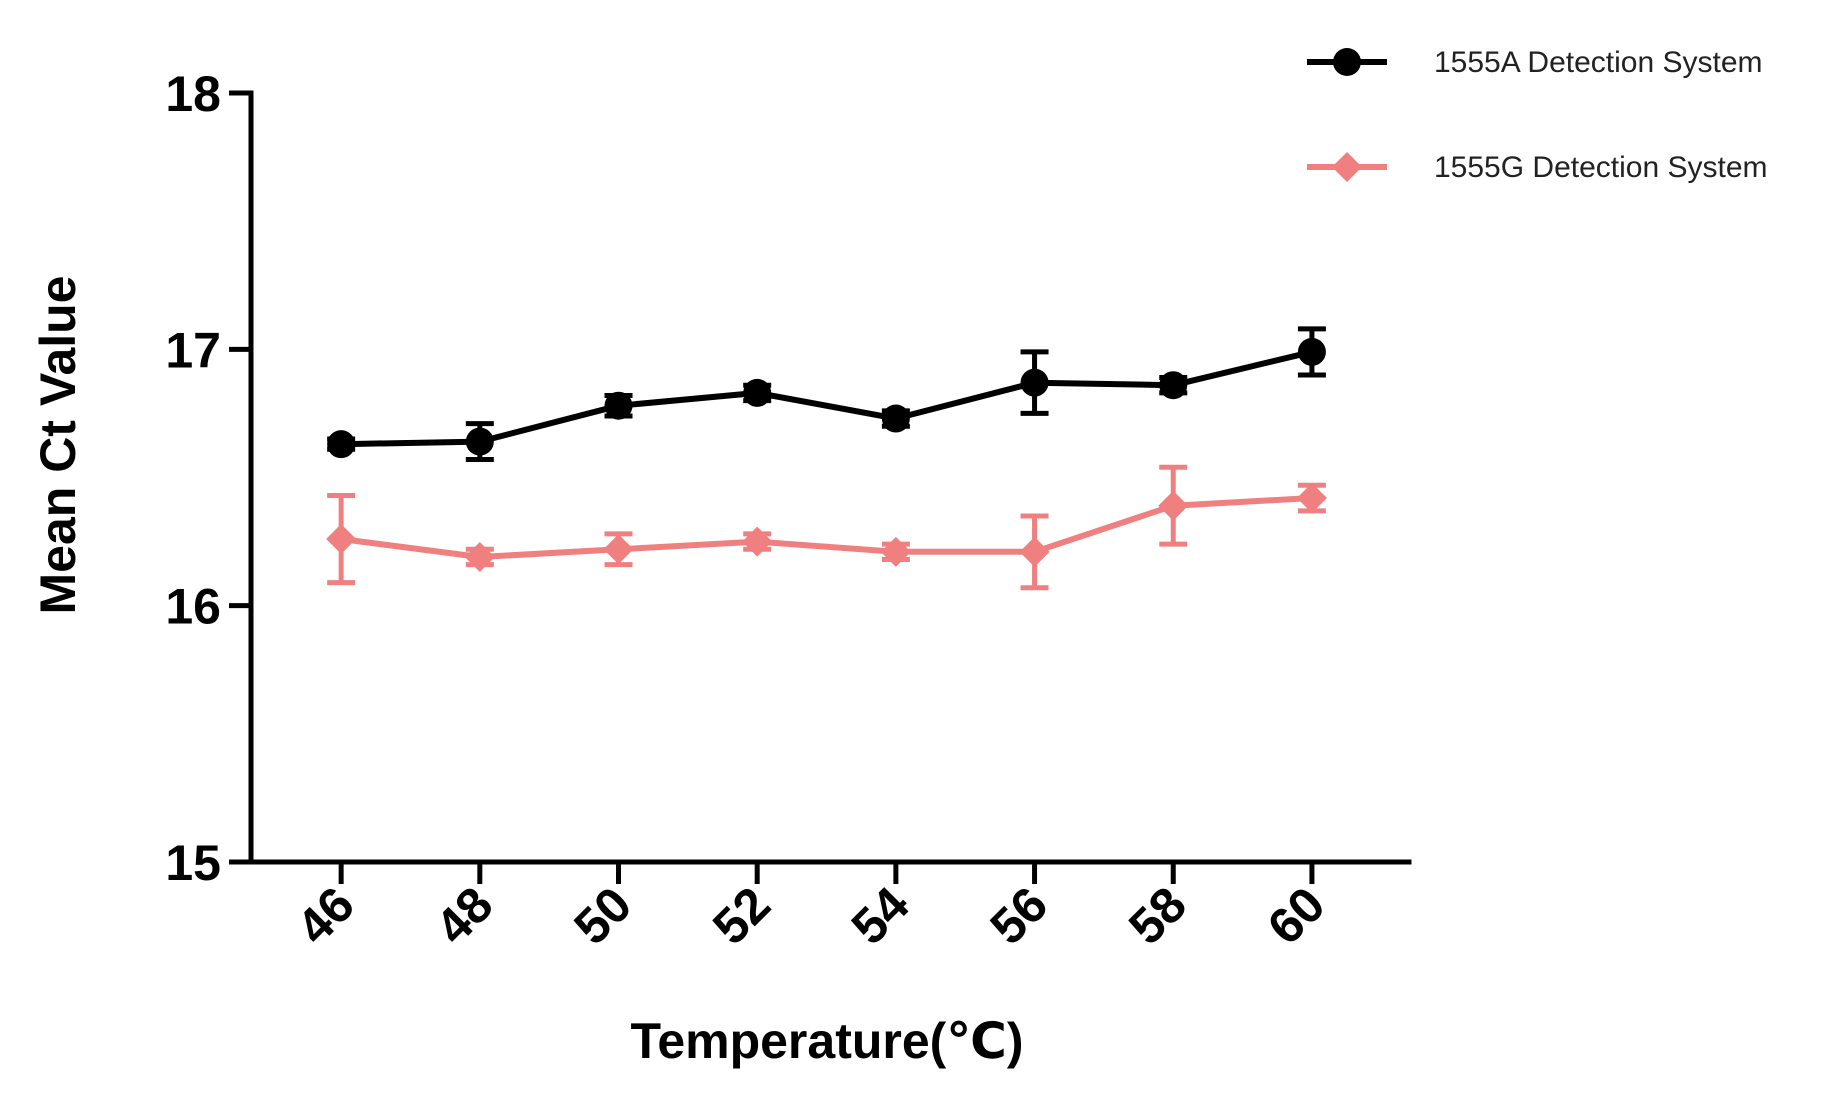 The height and width of the screenshot is (1101, 1825). Describe the element at coordinates (880, 915) in the screenshot. I see `x-tick-label: 54` at that location.